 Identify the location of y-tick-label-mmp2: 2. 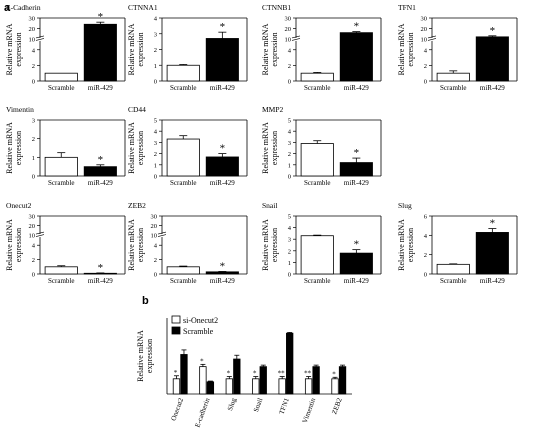
(289, 154).